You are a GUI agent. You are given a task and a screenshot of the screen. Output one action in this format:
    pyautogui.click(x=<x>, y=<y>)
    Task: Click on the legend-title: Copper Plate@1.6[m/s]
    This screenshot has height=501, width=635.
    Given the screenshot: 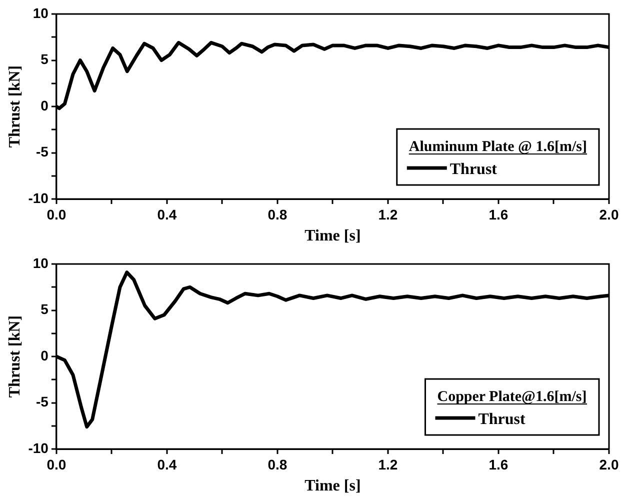 What is the action you would take?
    pyautogui.click(x=512, y=397)
    